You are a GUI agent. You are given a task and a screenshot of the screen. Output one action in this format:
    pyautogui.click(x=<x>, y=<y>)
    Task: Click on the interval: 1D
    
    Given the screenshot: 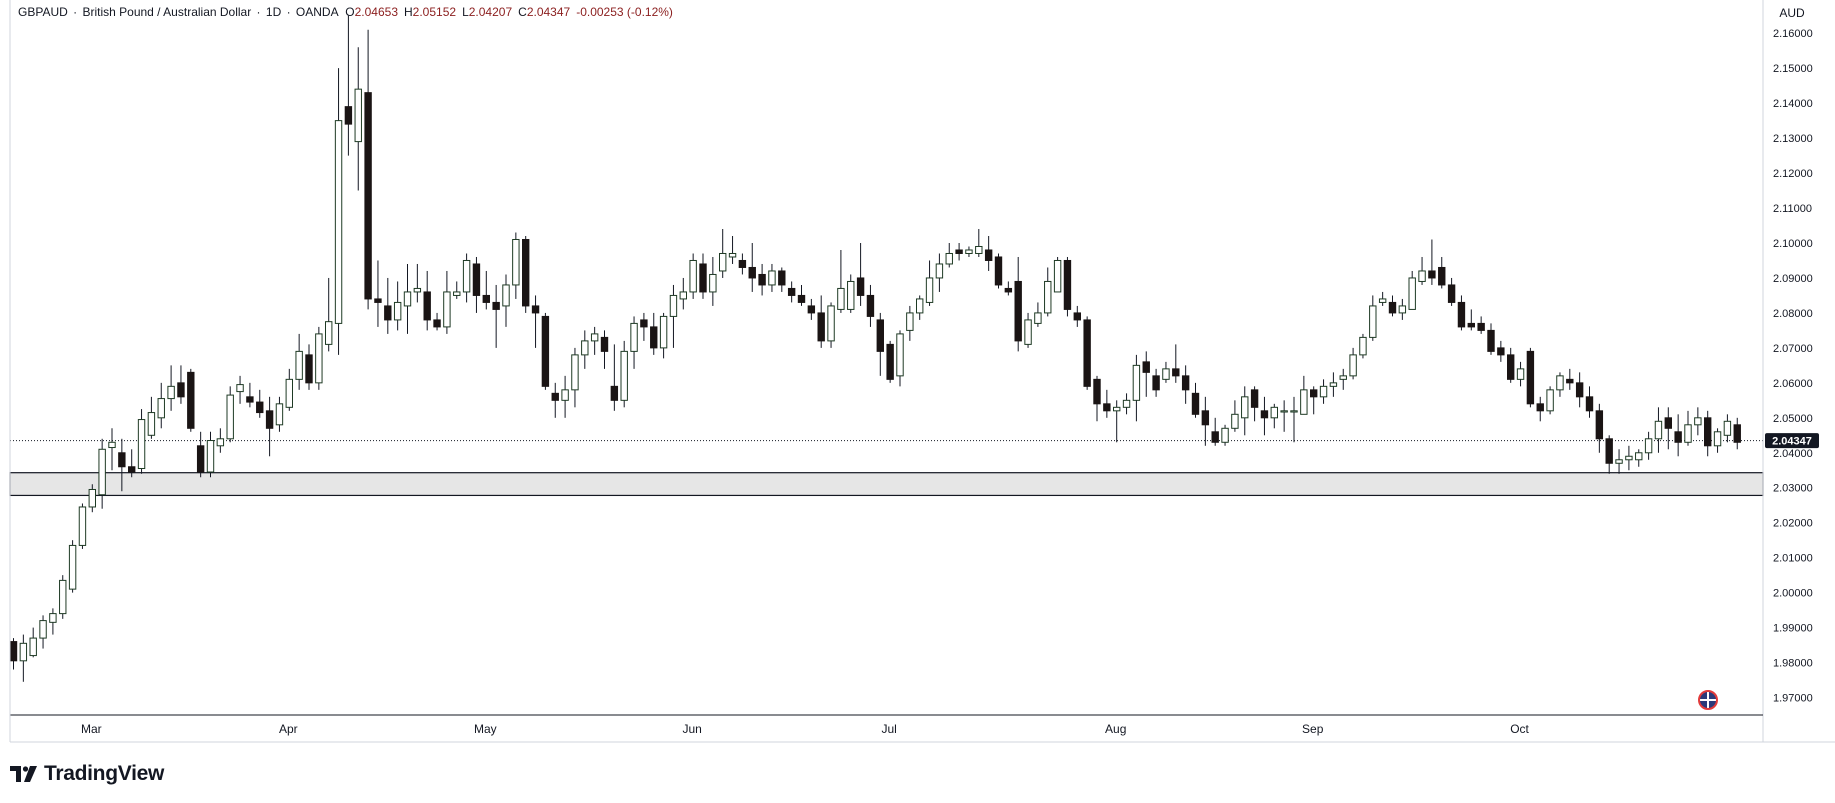 What is the action you would take?
    pyautogui.click(x=273, y=12)
    